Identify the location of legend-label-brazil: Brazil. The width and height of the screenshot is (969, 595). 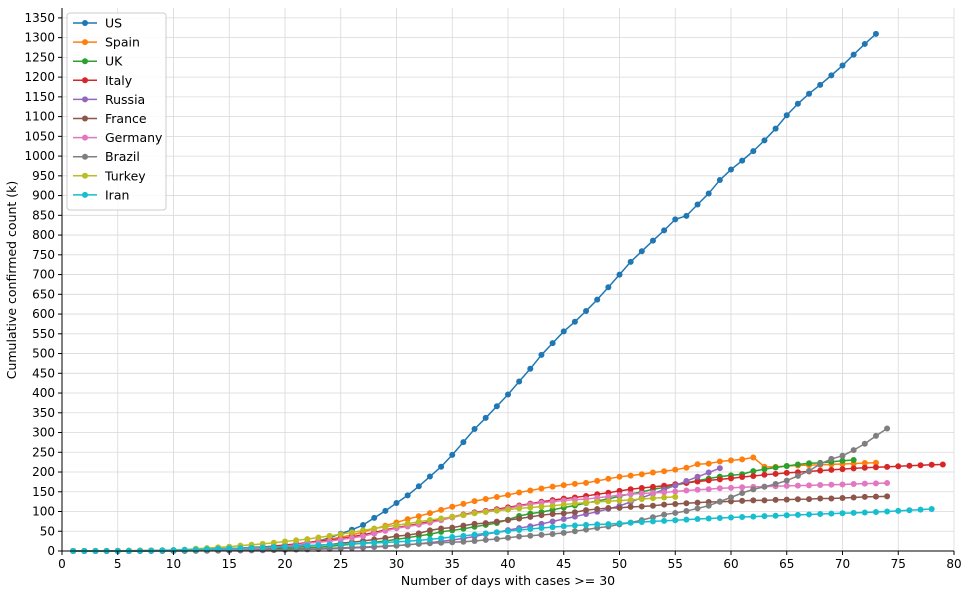
(122, 156).